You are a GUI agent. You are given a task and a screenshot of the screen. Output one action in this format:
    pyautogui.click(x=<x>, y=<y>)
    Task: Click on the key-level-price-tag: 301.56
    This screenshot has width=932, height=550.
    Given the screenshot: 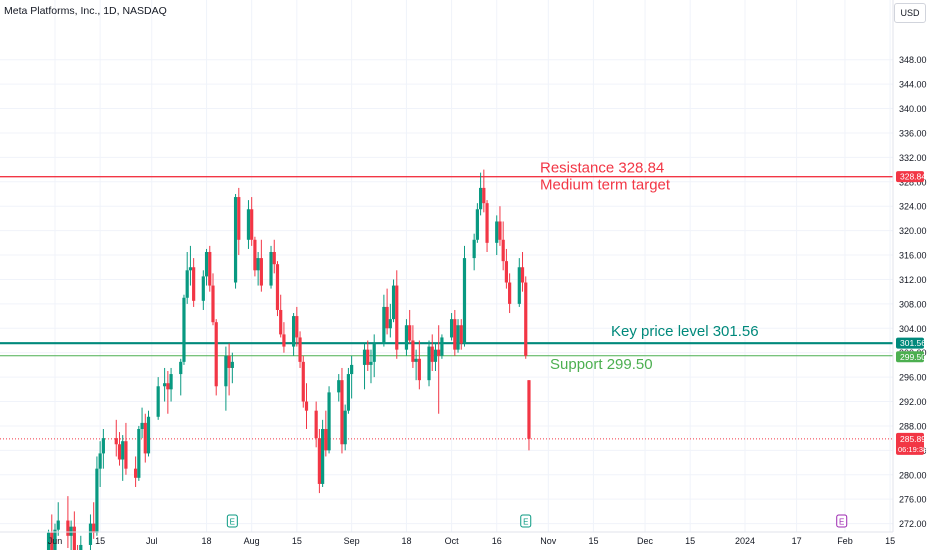 What is the action you would take?
    pyautogui.click(x=913, y=343)
    